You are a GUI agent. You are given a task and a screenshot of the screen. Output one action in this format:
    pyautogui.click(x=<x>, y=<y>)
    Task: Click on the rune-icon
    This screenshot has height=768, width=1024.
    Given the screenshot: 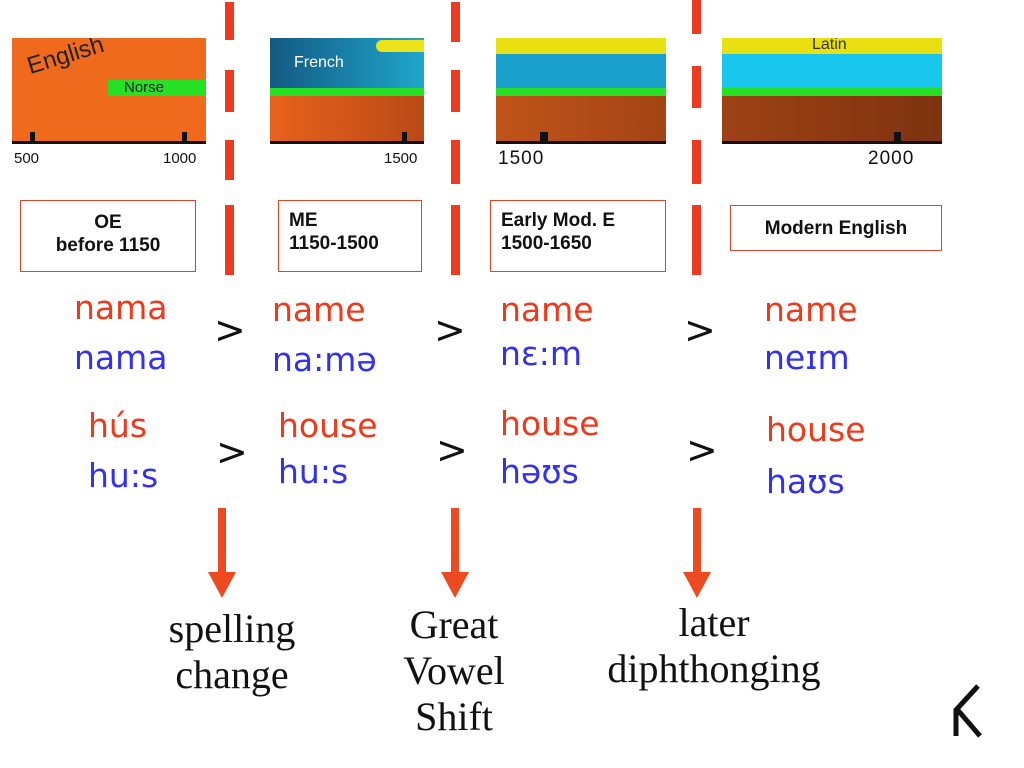 What is the action you would take?
    pyautogui.click(x=967, y=711)
    